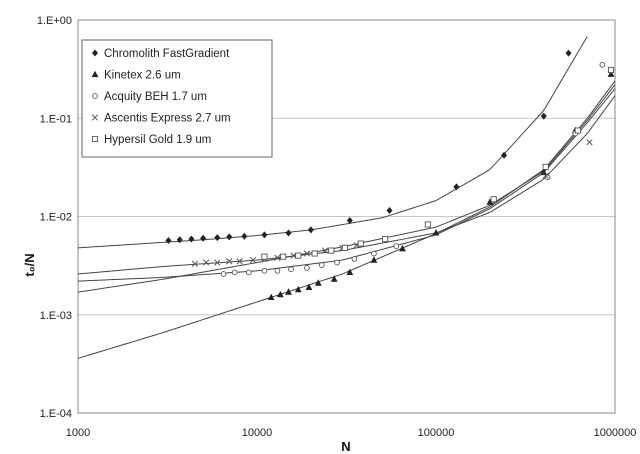  I want to click on x-tick-label: 1000, so click(78, 433).